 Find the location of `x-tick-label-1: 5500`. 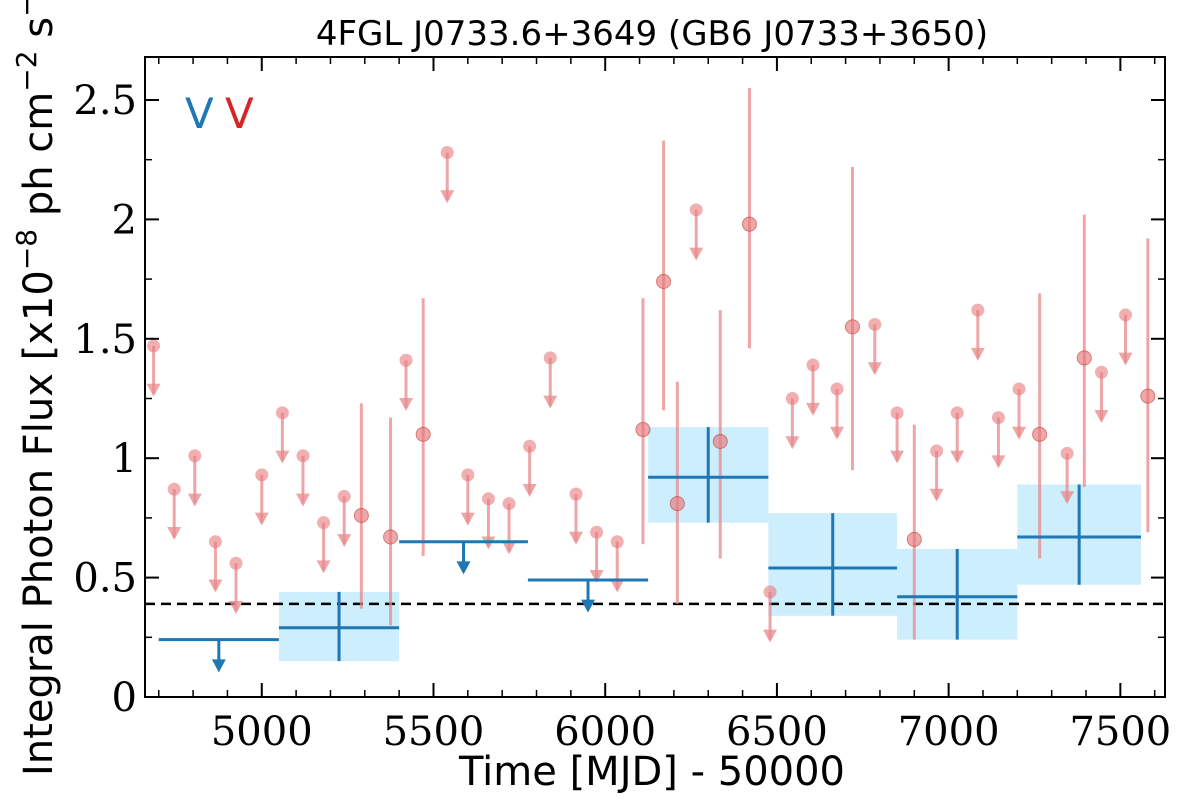

x-tick-label-1: 5500 is located at coordinates (434, 732).